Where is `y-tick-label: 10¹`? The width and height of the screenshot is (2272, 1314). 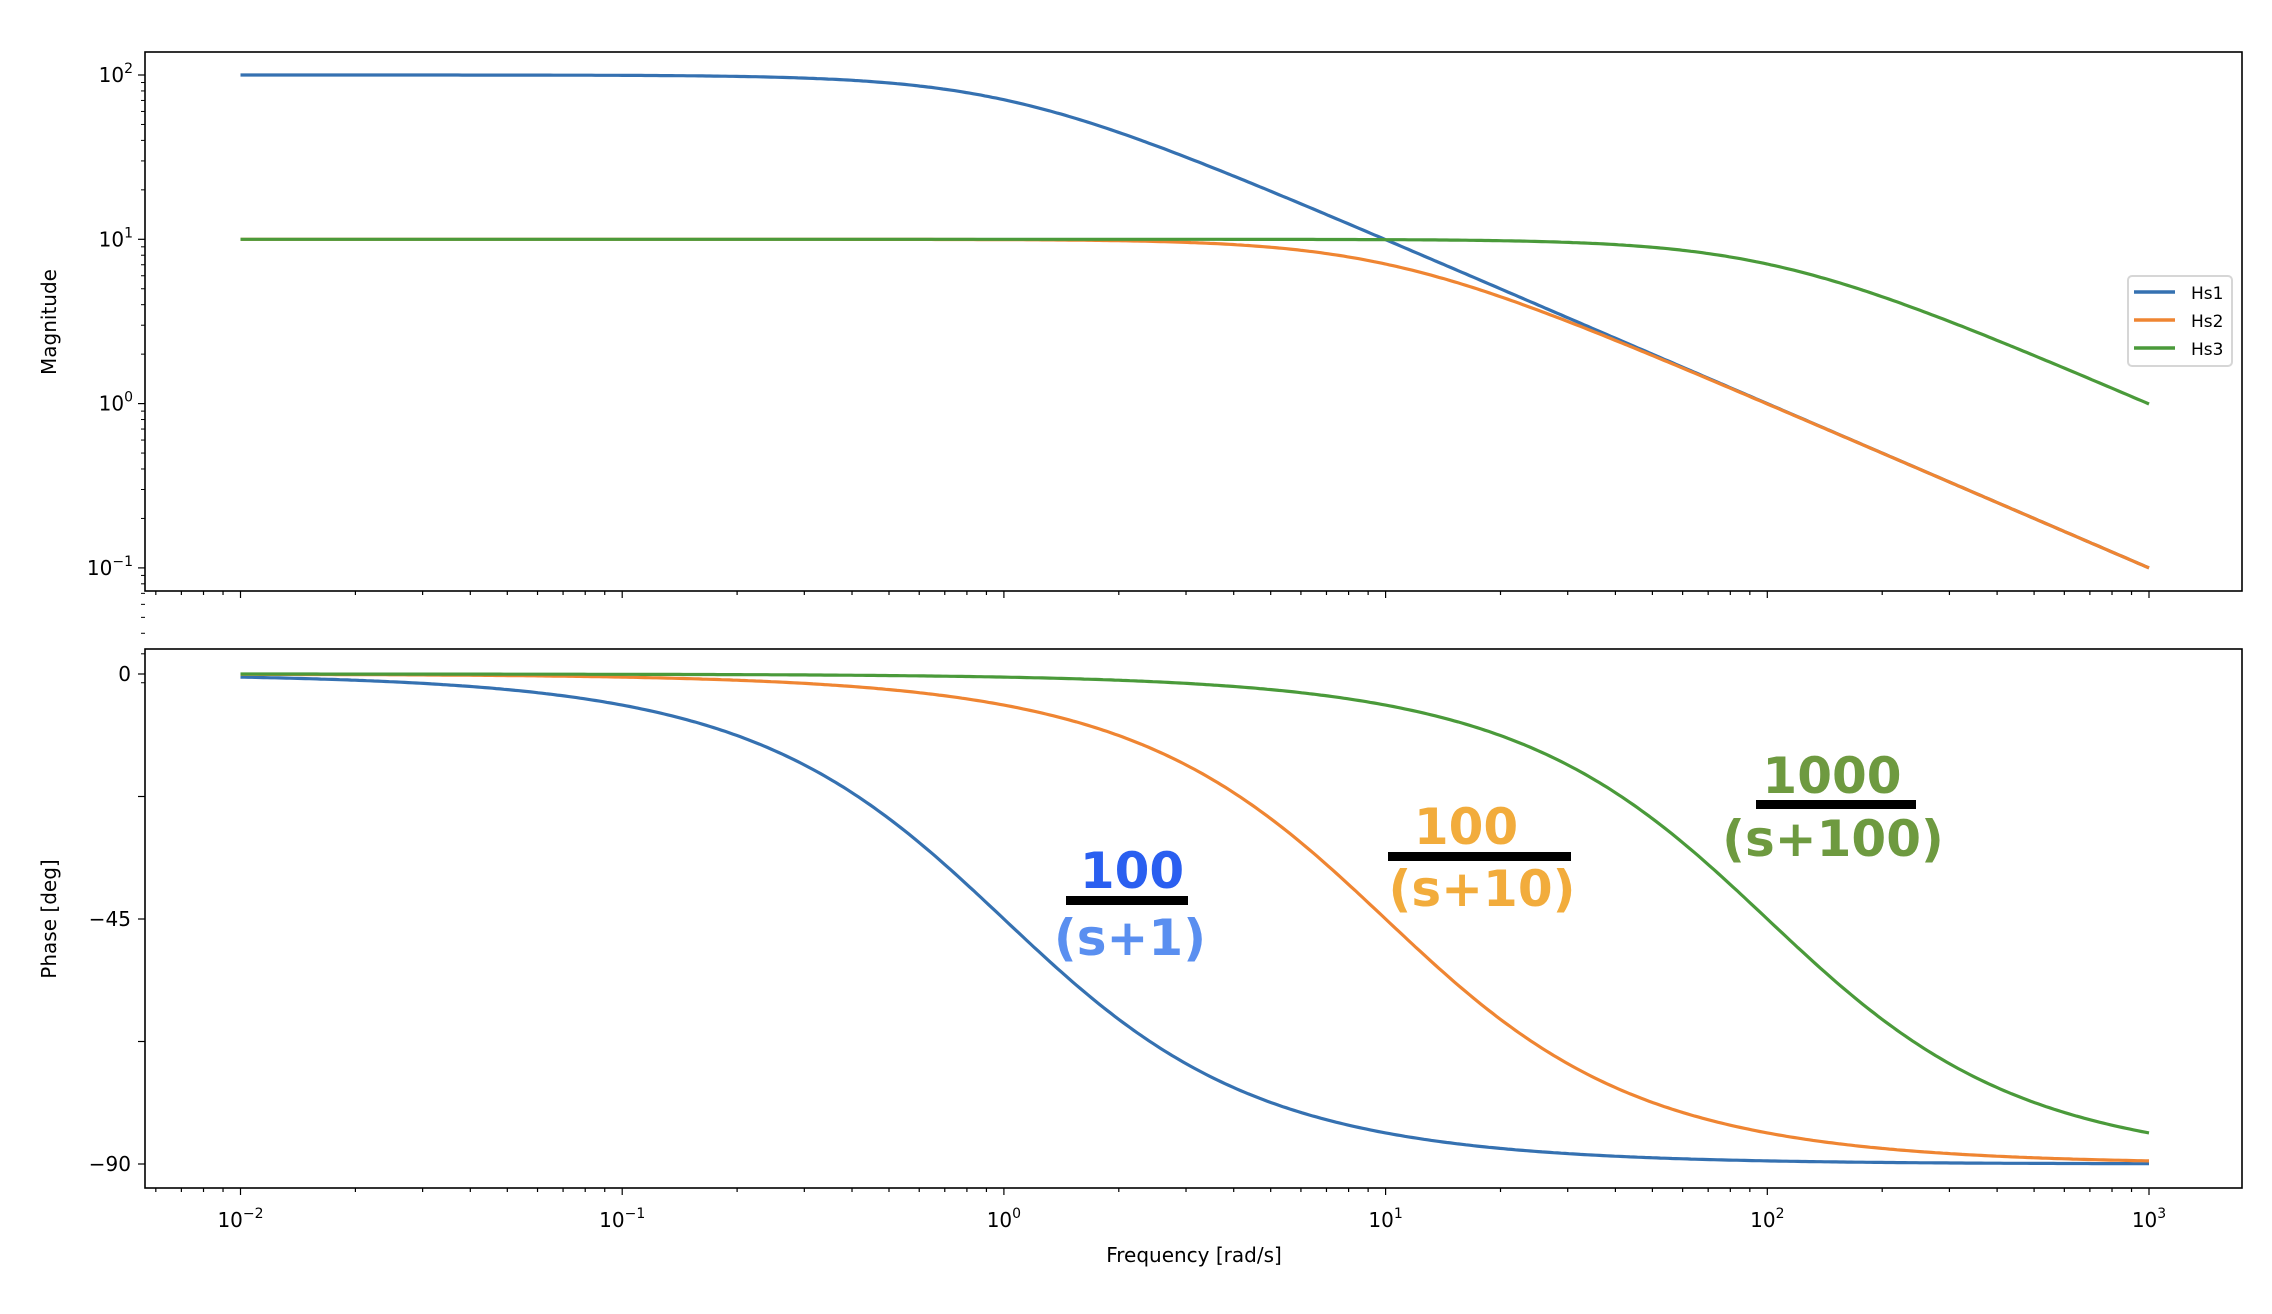
y-tick-label: 10¹ is located at coordinates (116, 238).